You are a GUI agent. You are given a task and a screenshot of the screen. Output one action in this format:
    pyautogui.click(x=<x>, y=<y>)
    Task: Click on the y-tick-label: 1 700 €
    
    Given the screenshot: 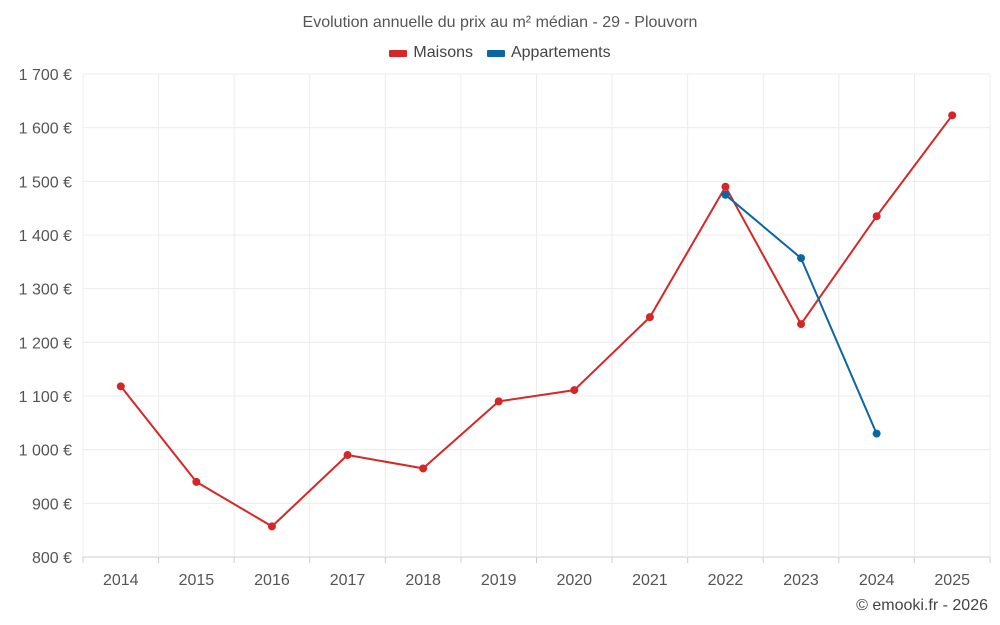 What is the action you would take?
    pyautogui.click(x=45, y=75)
    